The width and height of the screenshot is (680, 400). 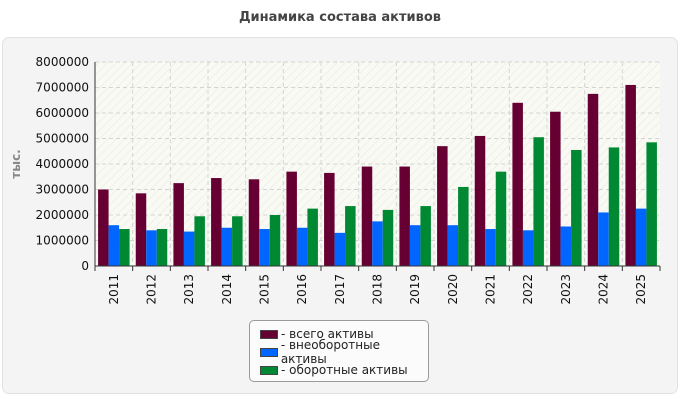 I want to click on x-tick-label: 2024, so click(x=604, y=289).